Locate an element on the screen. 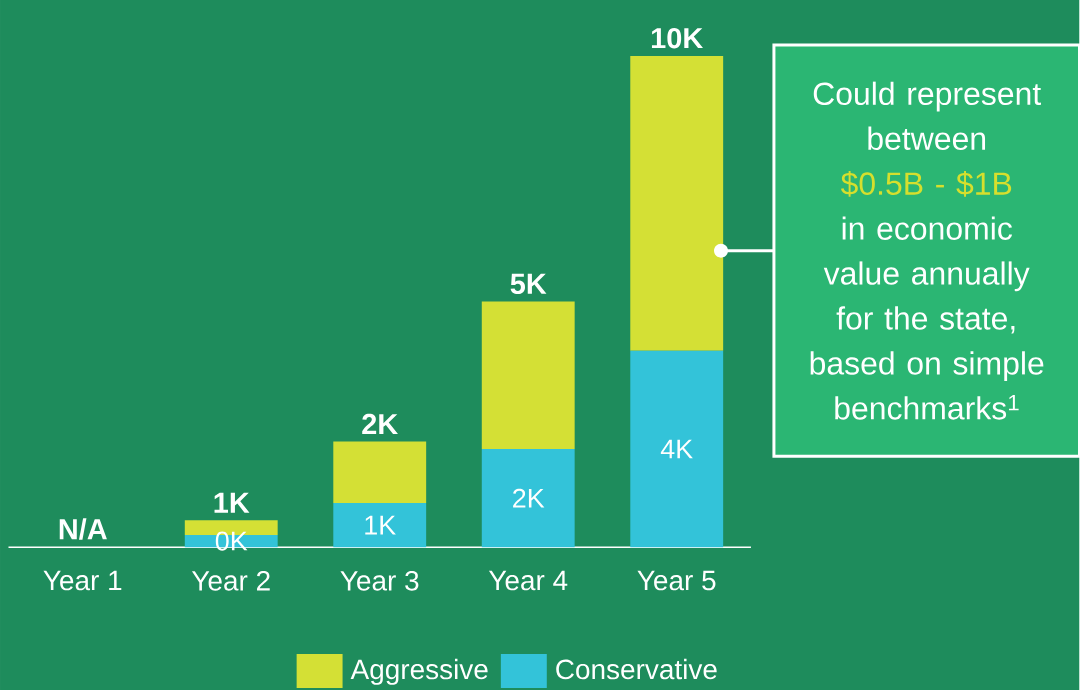 This screenshot has width=1081, height=690. data-label: 0K is located at coordinates (231, 541).